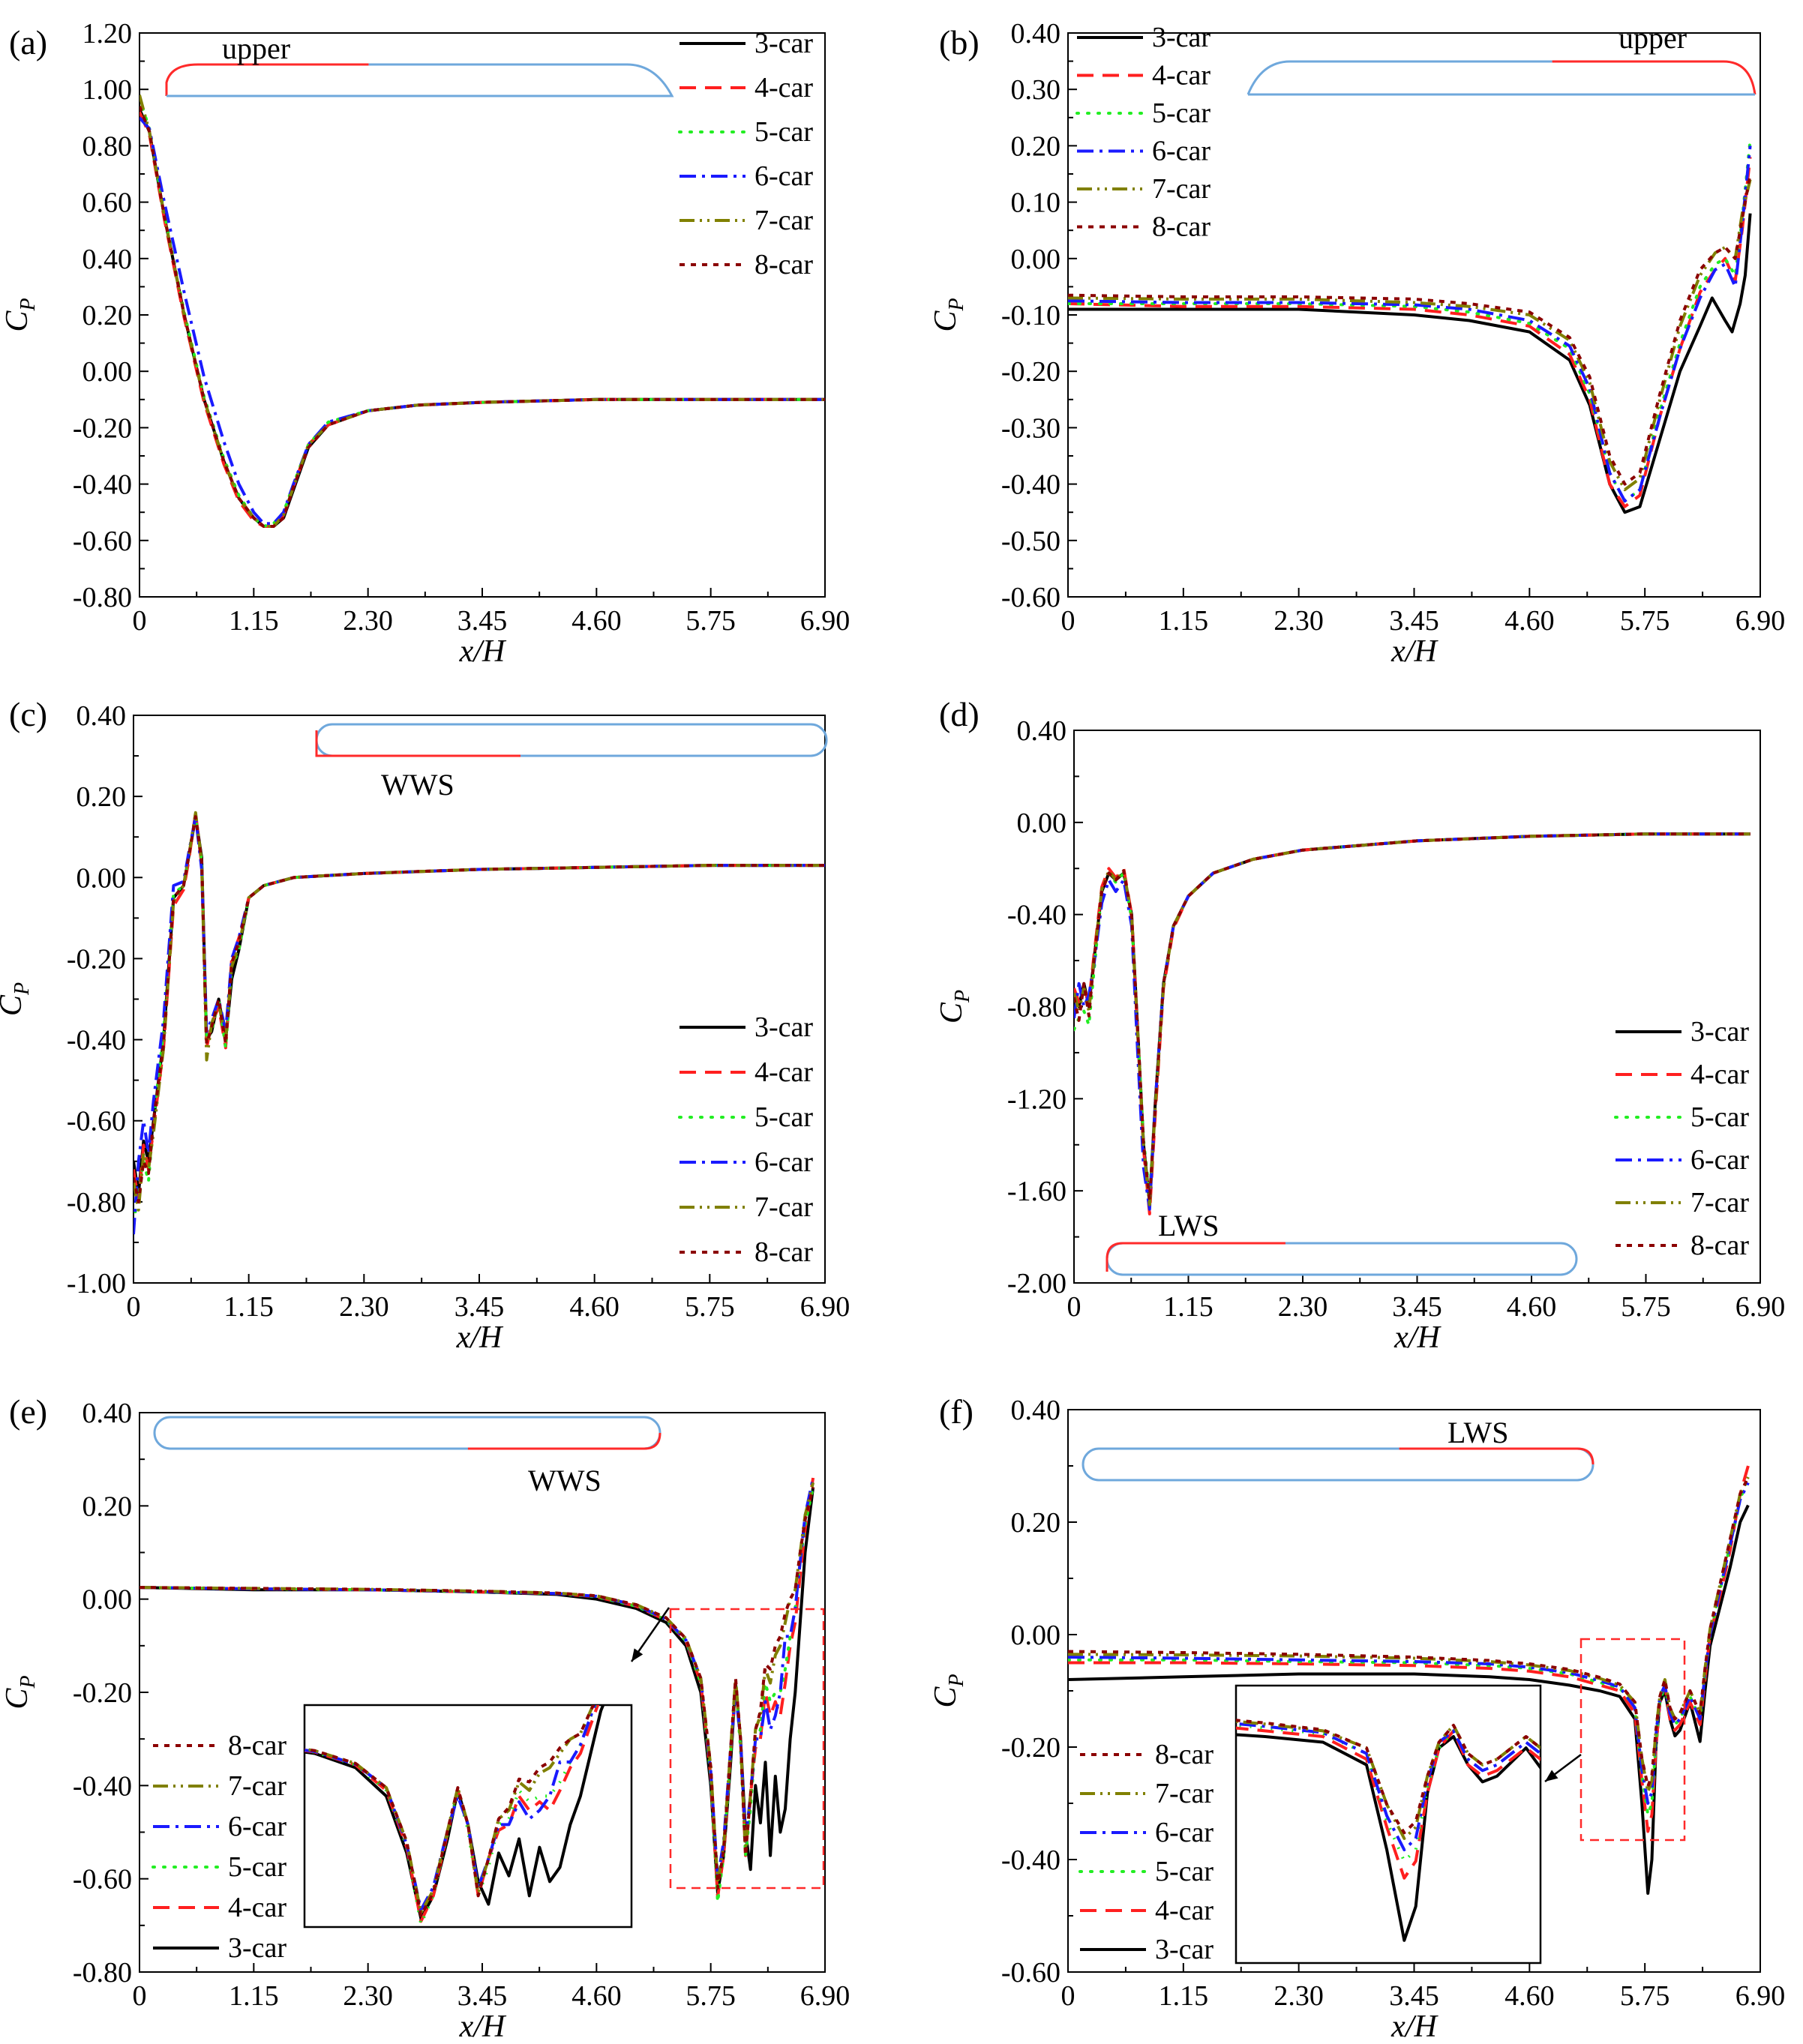  I want to click on inset-frame, so click(468, 1816).